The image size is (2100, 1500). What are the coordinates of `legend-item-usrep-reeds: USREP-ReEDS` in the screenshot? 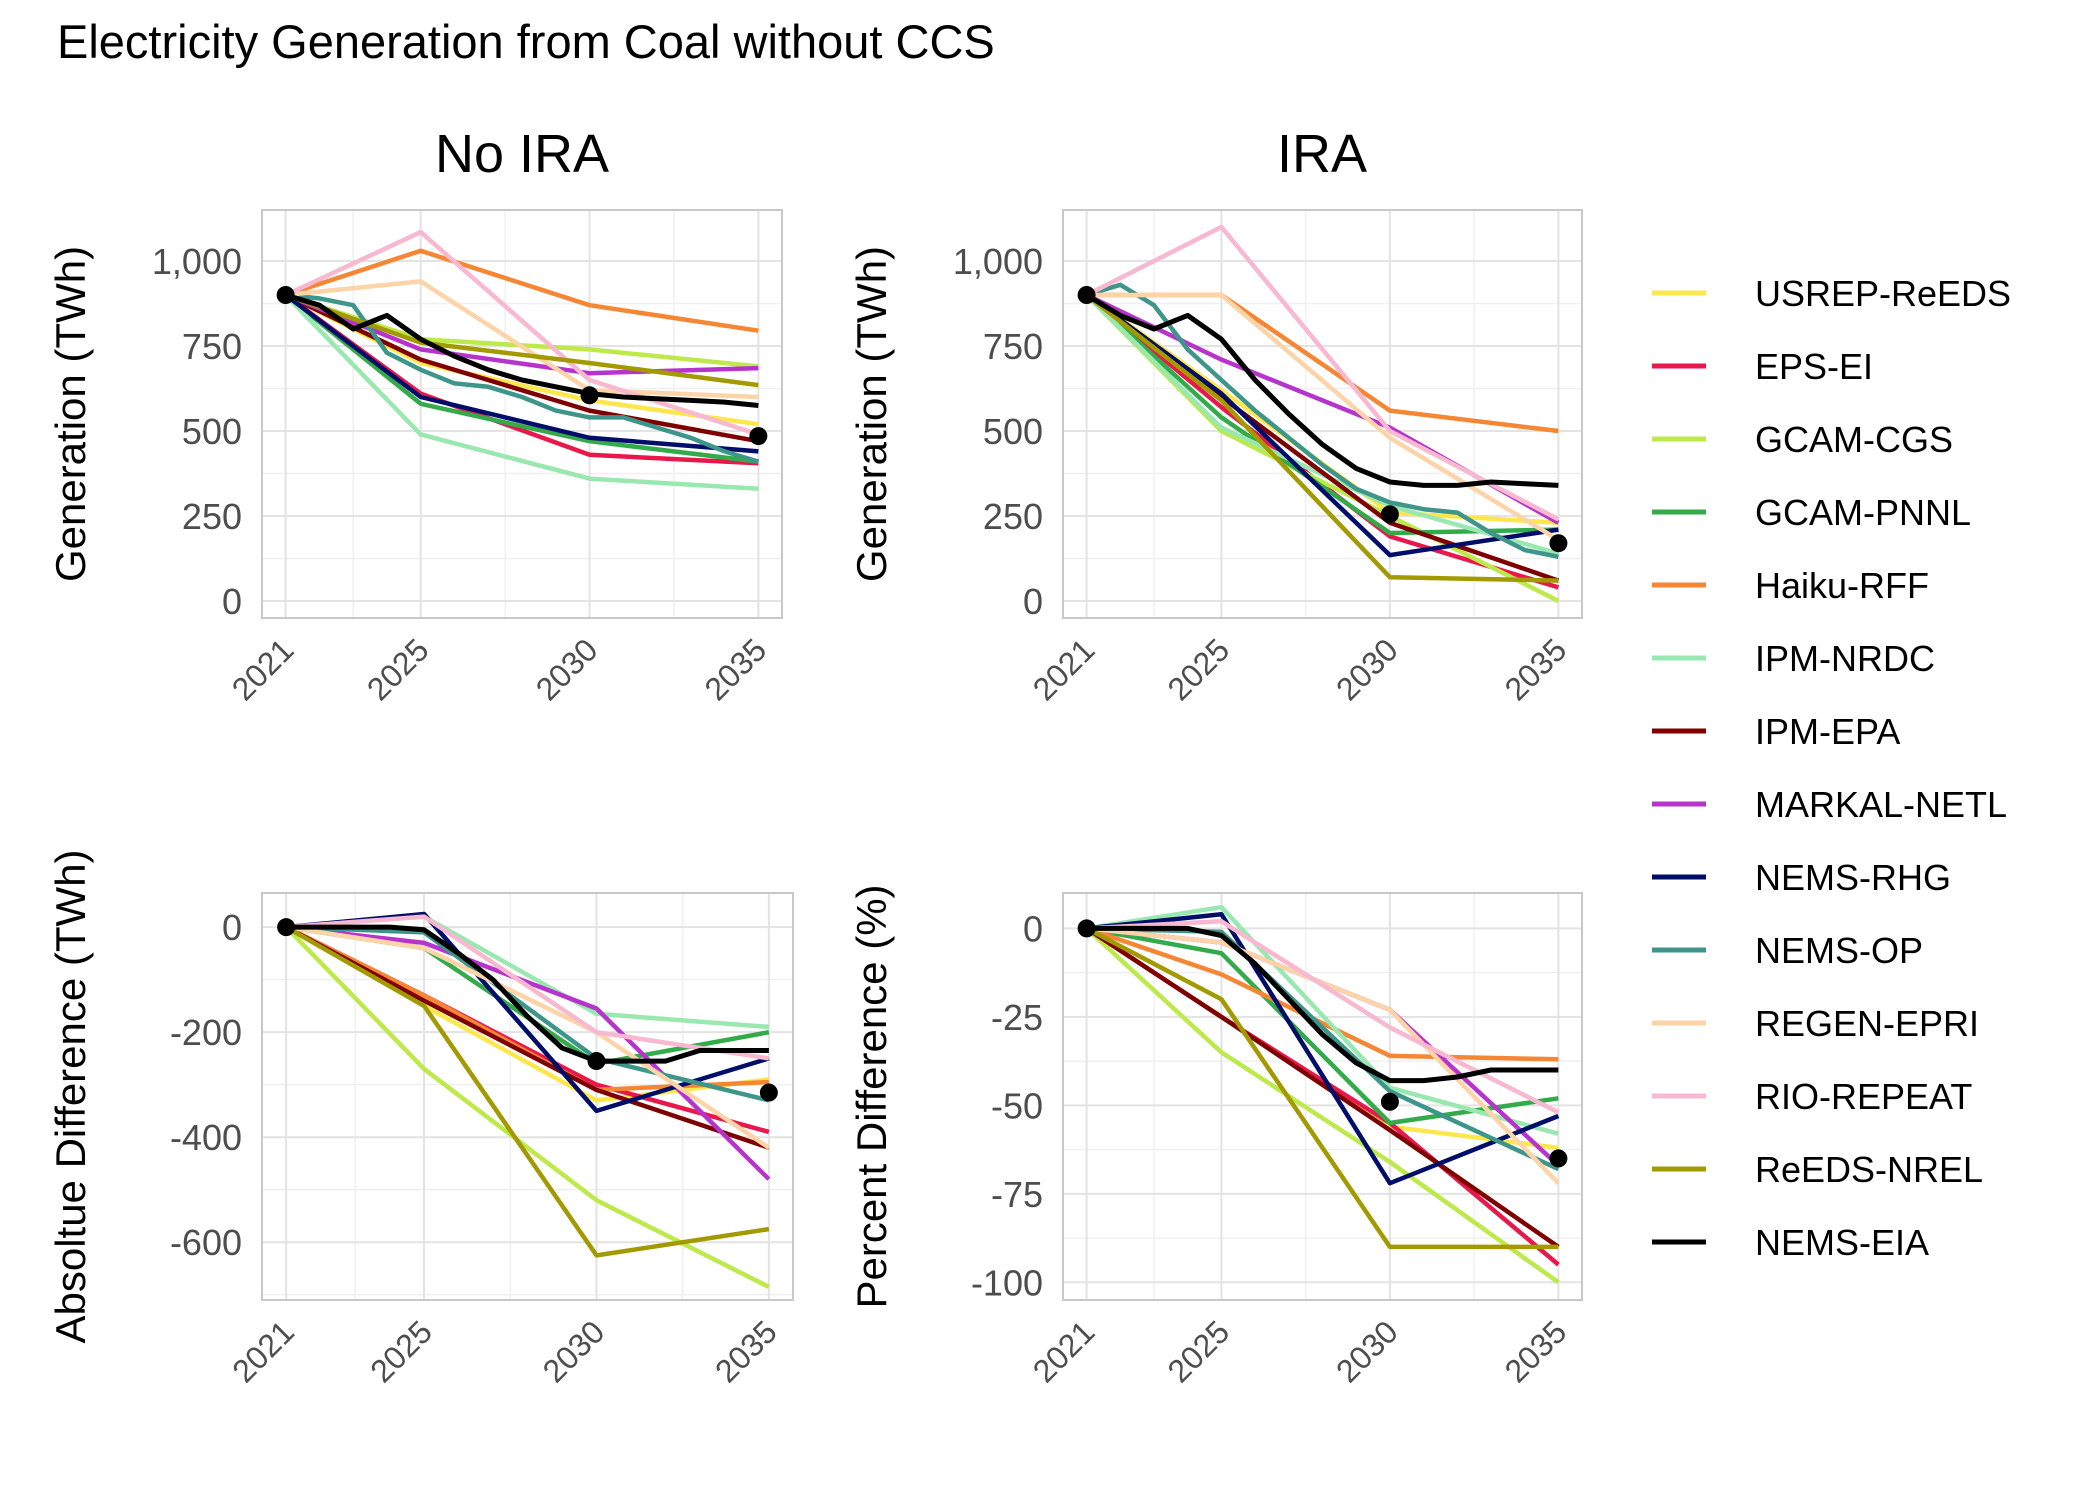 It's located at (1831, 293).